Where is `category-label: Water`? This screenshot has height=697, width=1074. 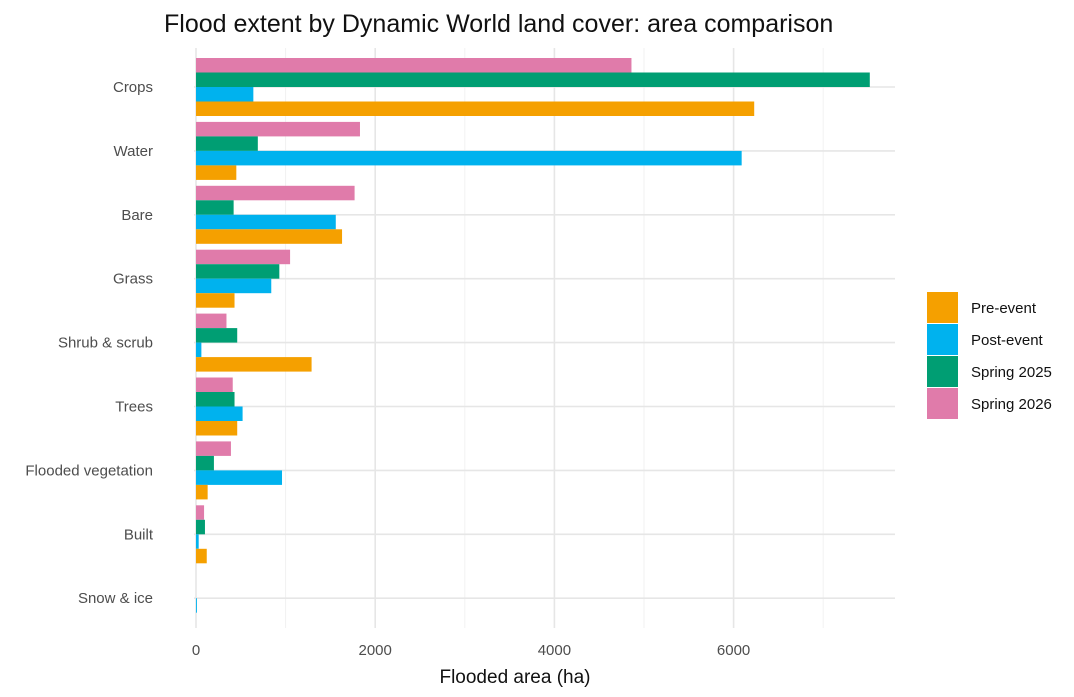
category-label: Water is located at coordinates (133, 151).